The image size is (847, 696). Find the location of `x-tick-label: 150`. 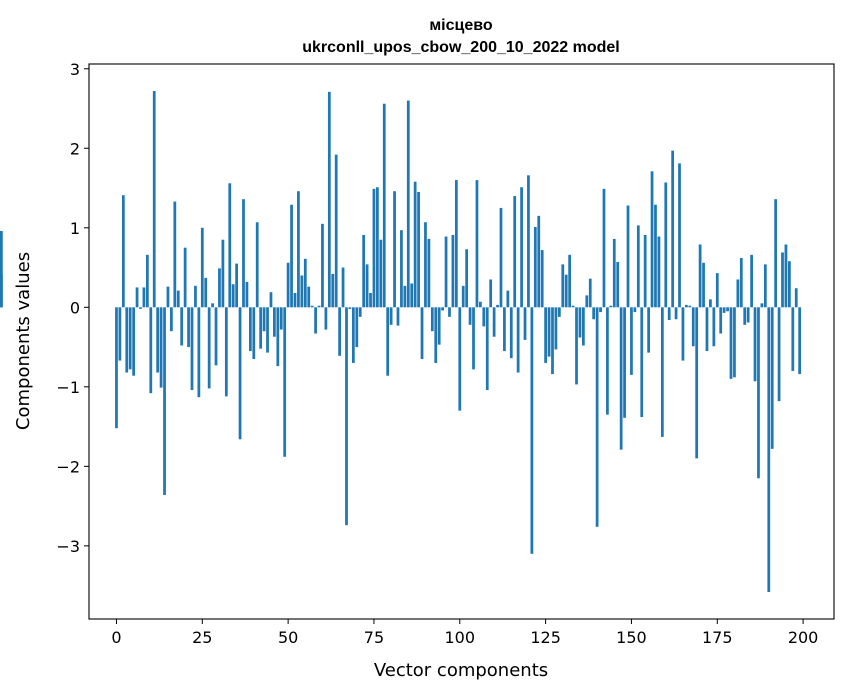

x-tick-label: 150 is located at coordinates (631, 637).